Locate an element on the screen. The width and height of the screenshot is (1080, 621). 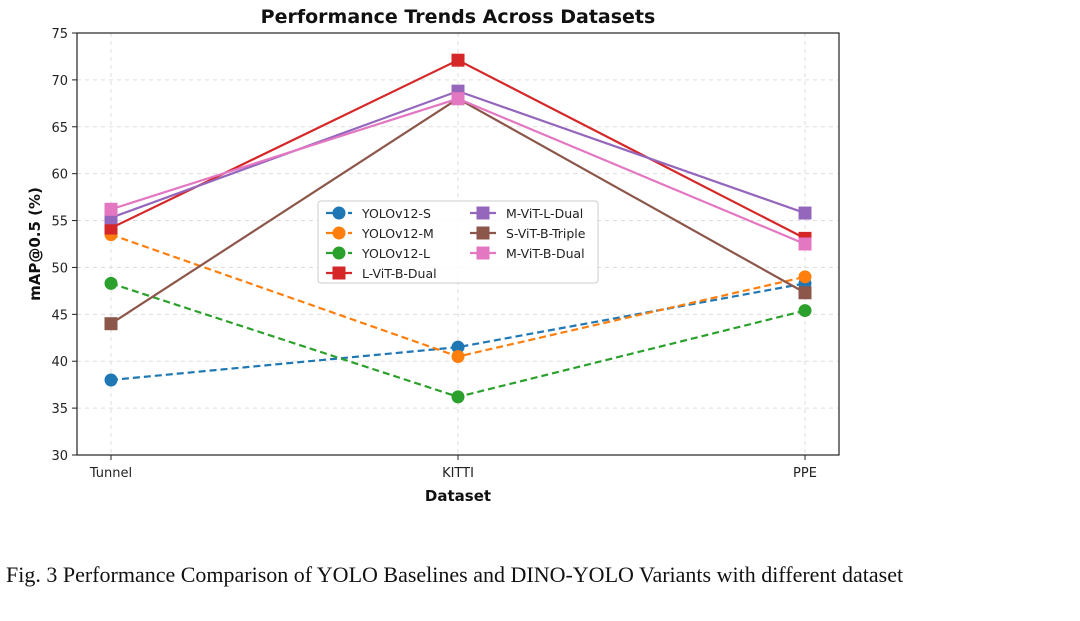
x-axis-ticks: Tunnel KITTI PPE is located at coordinates (453, 468).